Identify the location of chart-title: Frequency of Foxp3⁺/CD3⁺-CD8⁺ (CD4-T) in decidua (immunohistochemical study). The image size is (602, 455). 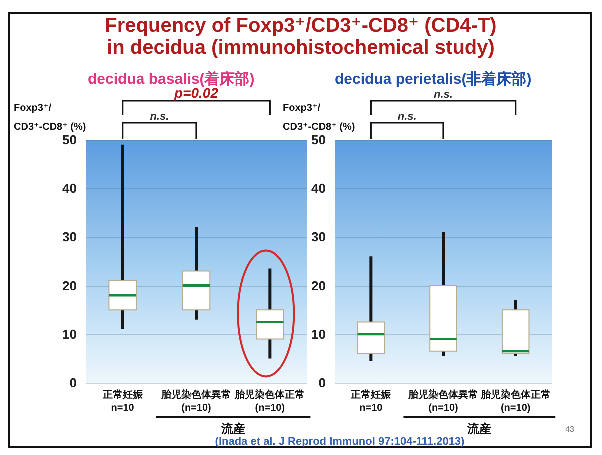
(301, 37).